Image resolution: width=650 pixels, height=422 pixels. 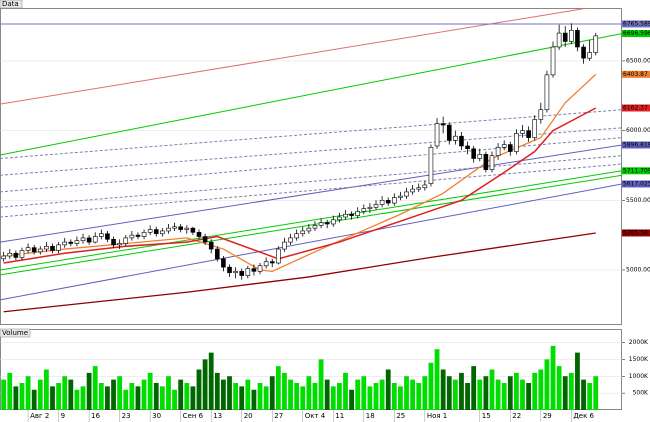 I want to click on x-tick-label: 13, so click(x=217, y=416).